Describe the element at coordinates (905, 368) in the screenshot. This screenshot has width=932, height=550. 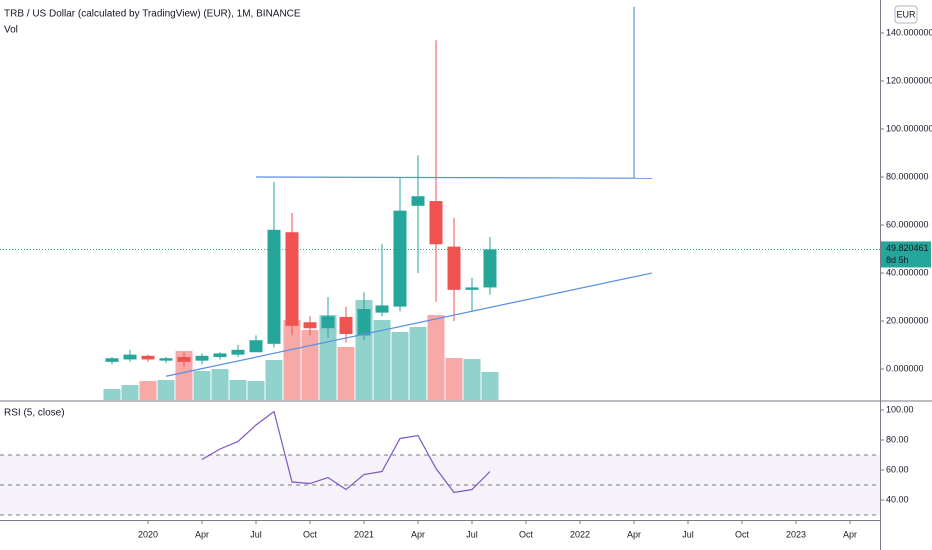
I see `price-tick-label: 0.000000` at that location.